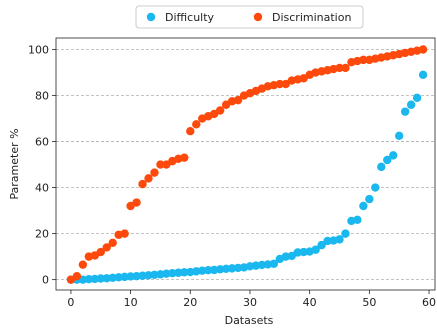  Describe the element at coordinates (249, 320) in the screenshot. I see `x-axis-label: Datasets` at that location.